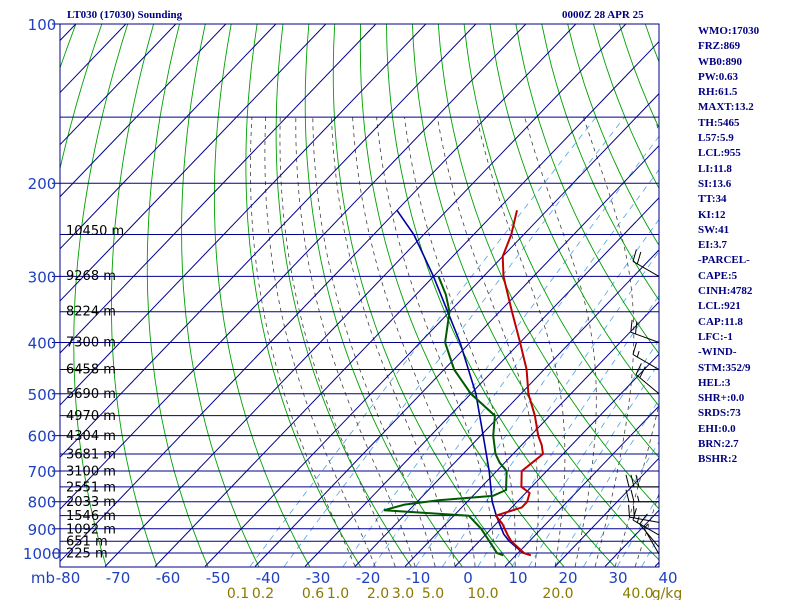 The image size is (800, 600). I want to click on mixing-ratio-label: 0.2, so click(263, 593).